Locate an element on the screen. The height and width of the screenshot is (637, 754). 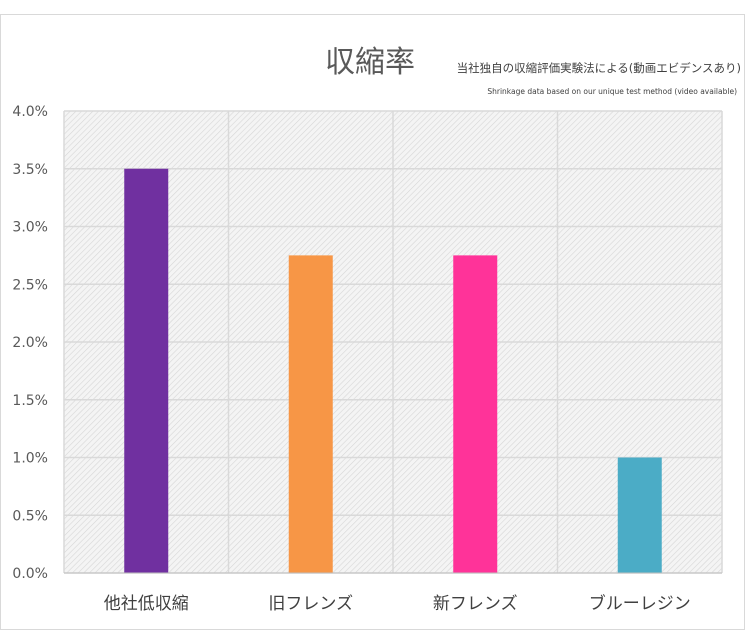
y-tick-label: 3.5% is located at coordinates (30, 170).